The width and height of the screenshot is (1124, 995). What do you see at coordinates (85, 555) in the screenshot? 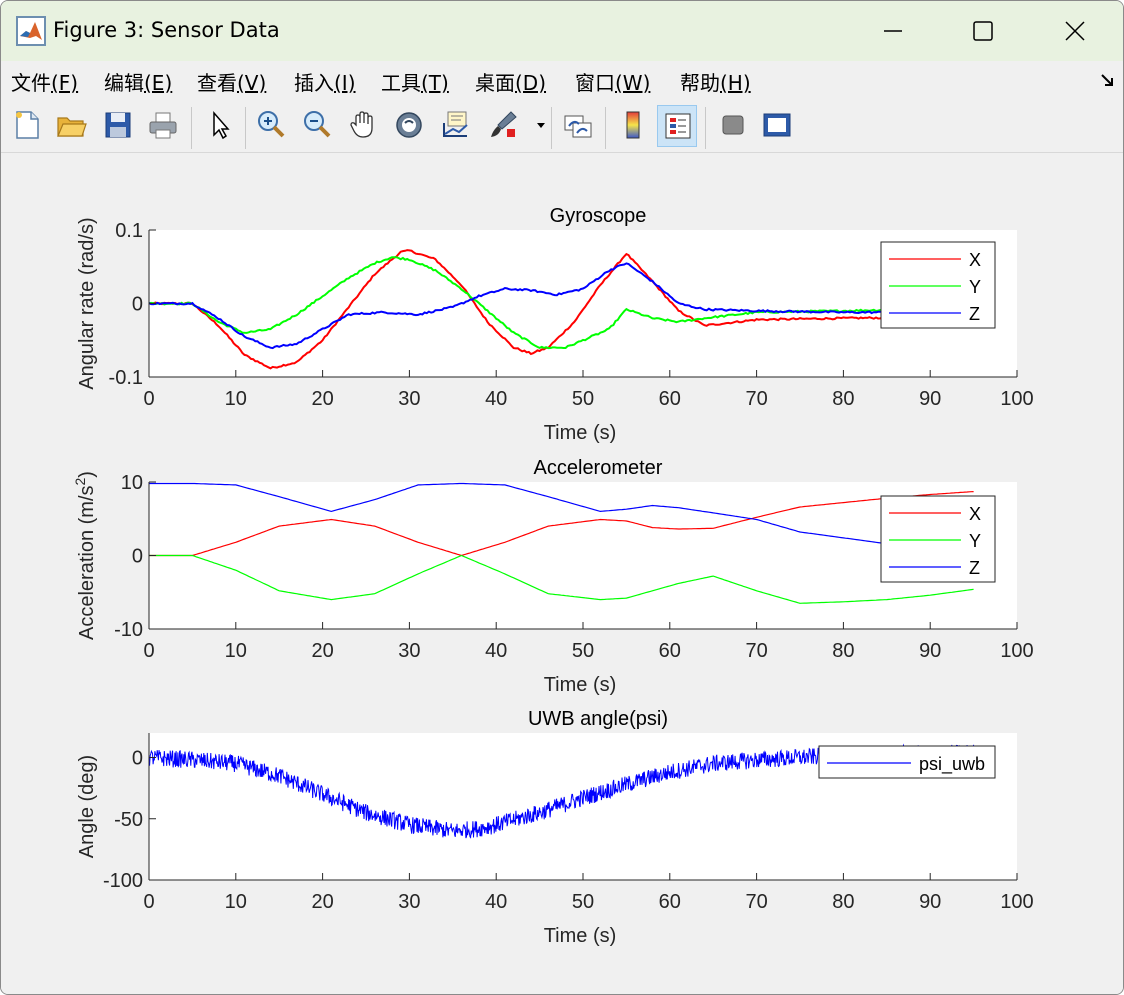
I see `y-axis-label: Acceleration (m/s2)` at bounding box center [85, 555].